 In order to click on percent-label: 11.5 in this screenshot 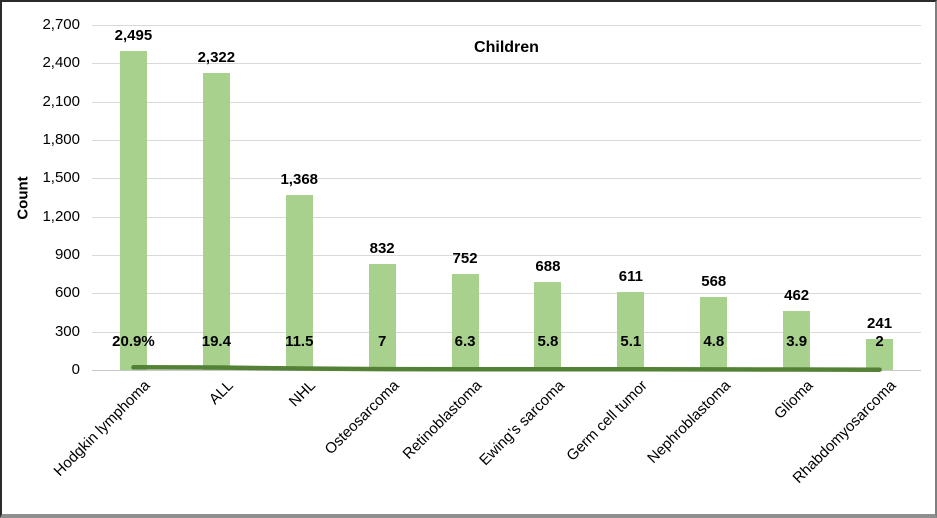, I will do `click(299, 341)`.